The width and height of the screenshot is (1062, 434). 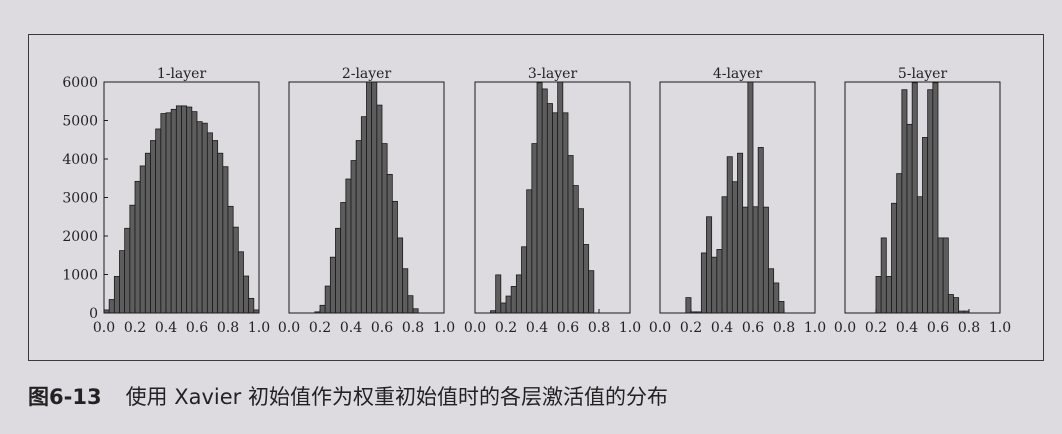 What do you see at coordinates (80, 83) in the screenshot?
I see `y-tick-label: 6000` at bounding box center [80, 83].